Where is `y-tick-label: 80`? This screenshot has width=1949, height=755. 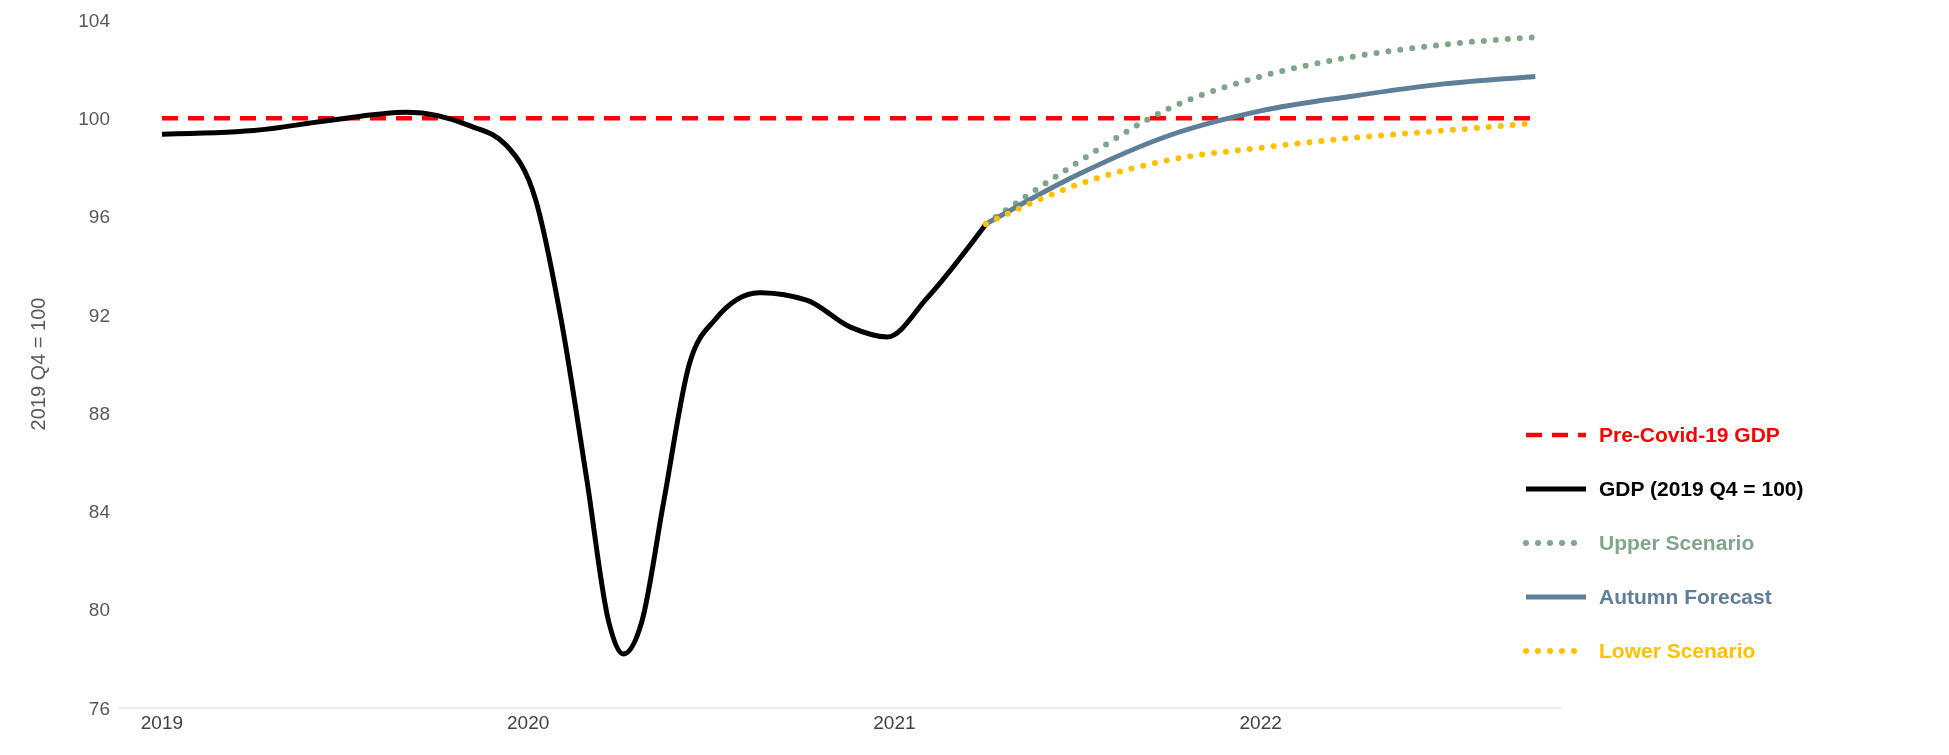 y-tick-label: 80 is located at coordinates (99, 610).